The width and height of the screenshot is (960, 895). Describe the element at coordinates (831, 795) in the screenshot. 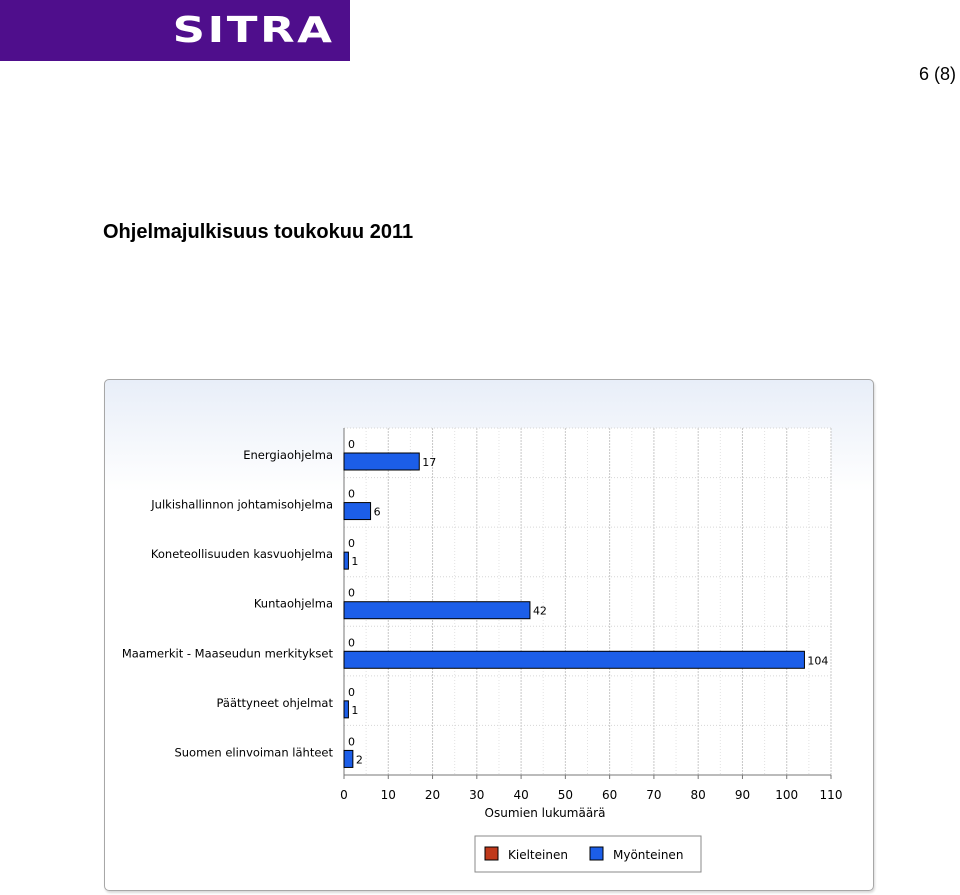

I see `x-tick-label: 110` at that location.